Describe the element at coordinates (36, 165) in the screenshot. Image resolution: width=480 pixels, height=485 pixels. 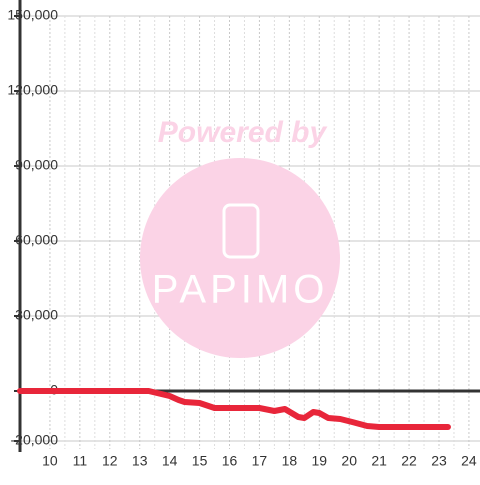
I see `y-tick-label: 90,000` at that location.